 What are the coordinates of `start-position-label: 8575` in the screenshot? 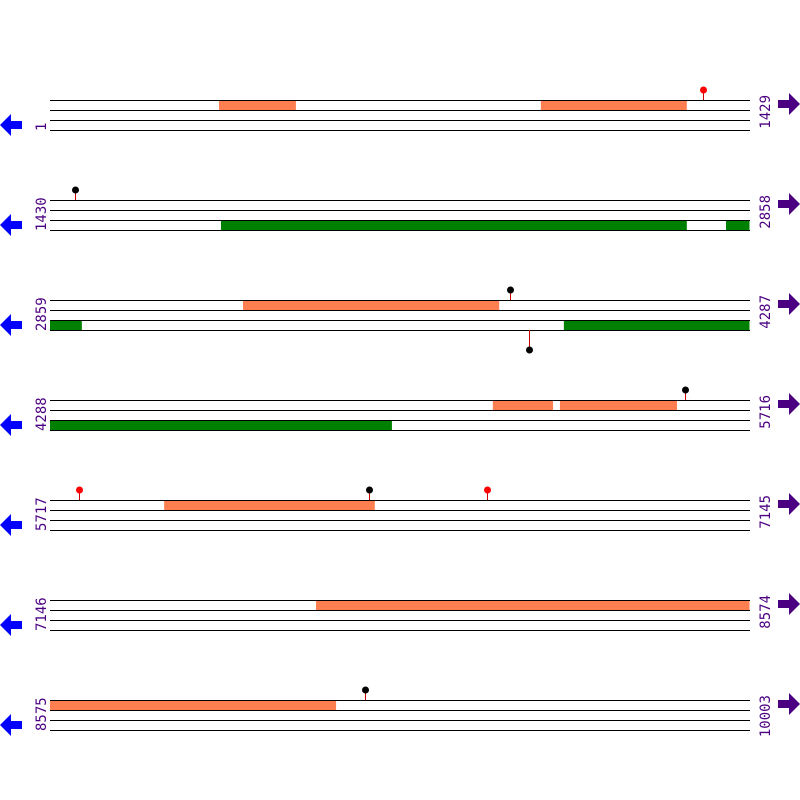 It's located at (42, 714).